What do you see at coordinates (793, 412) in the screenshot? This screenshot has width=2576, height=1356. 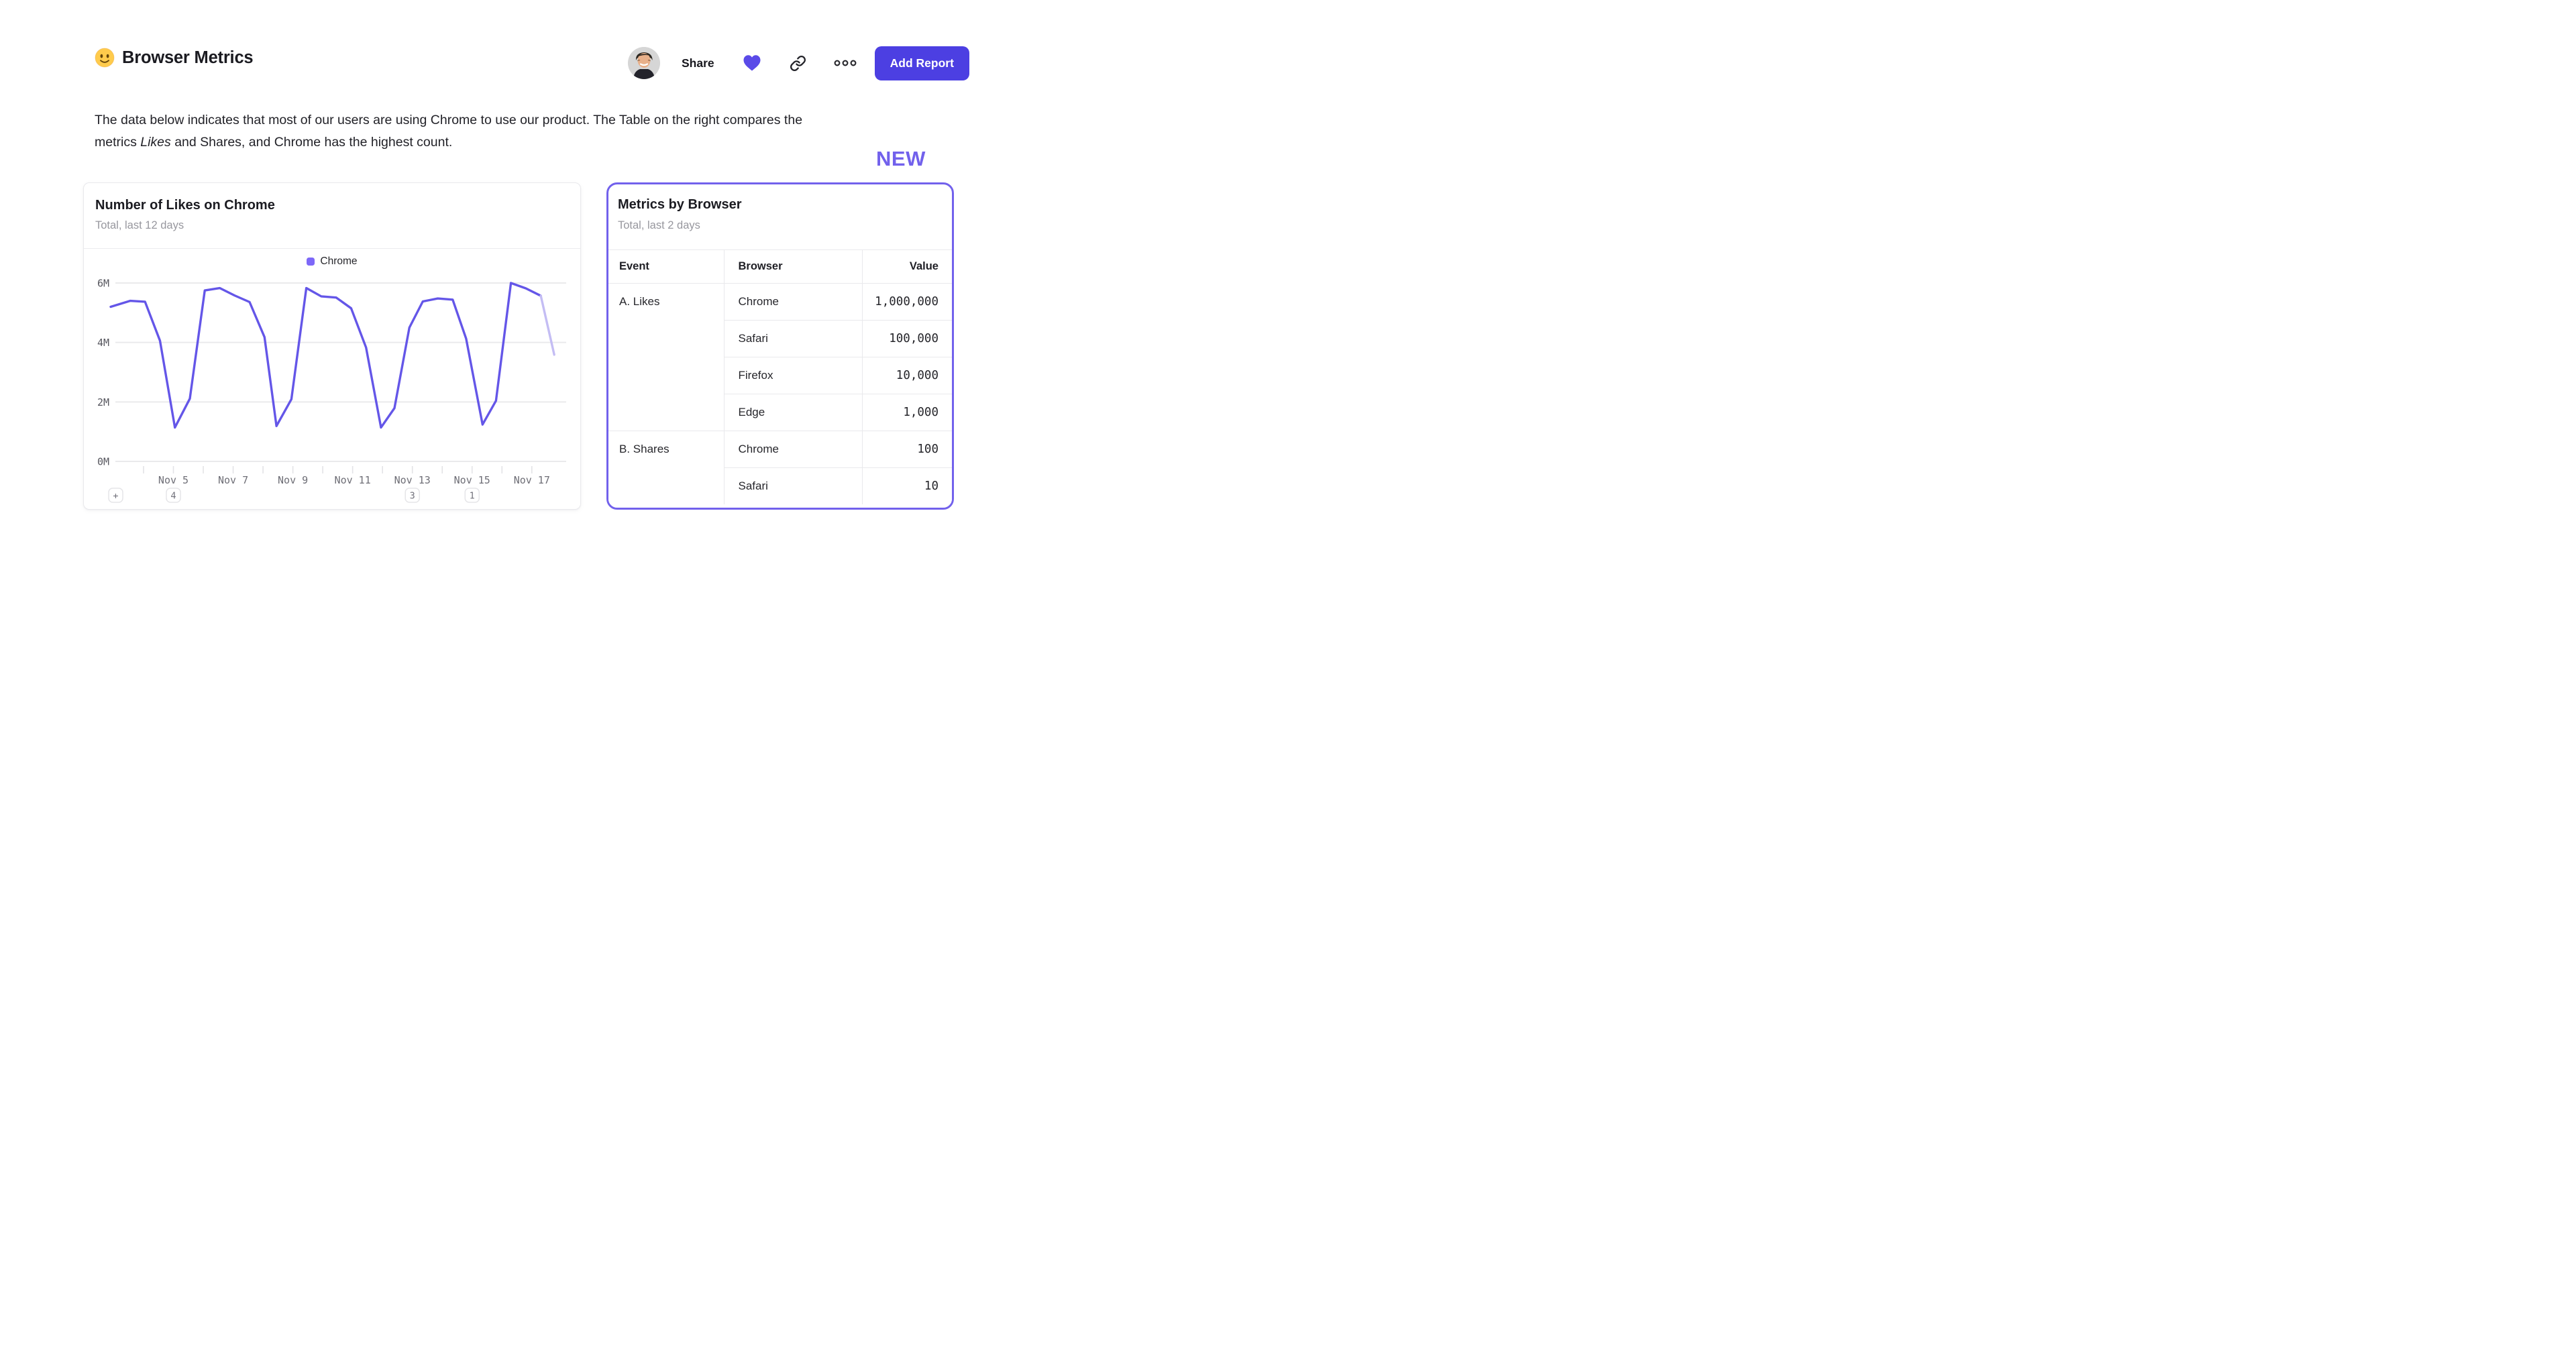 I see `browser-cell: Edge` at bounding box center [793, 412].